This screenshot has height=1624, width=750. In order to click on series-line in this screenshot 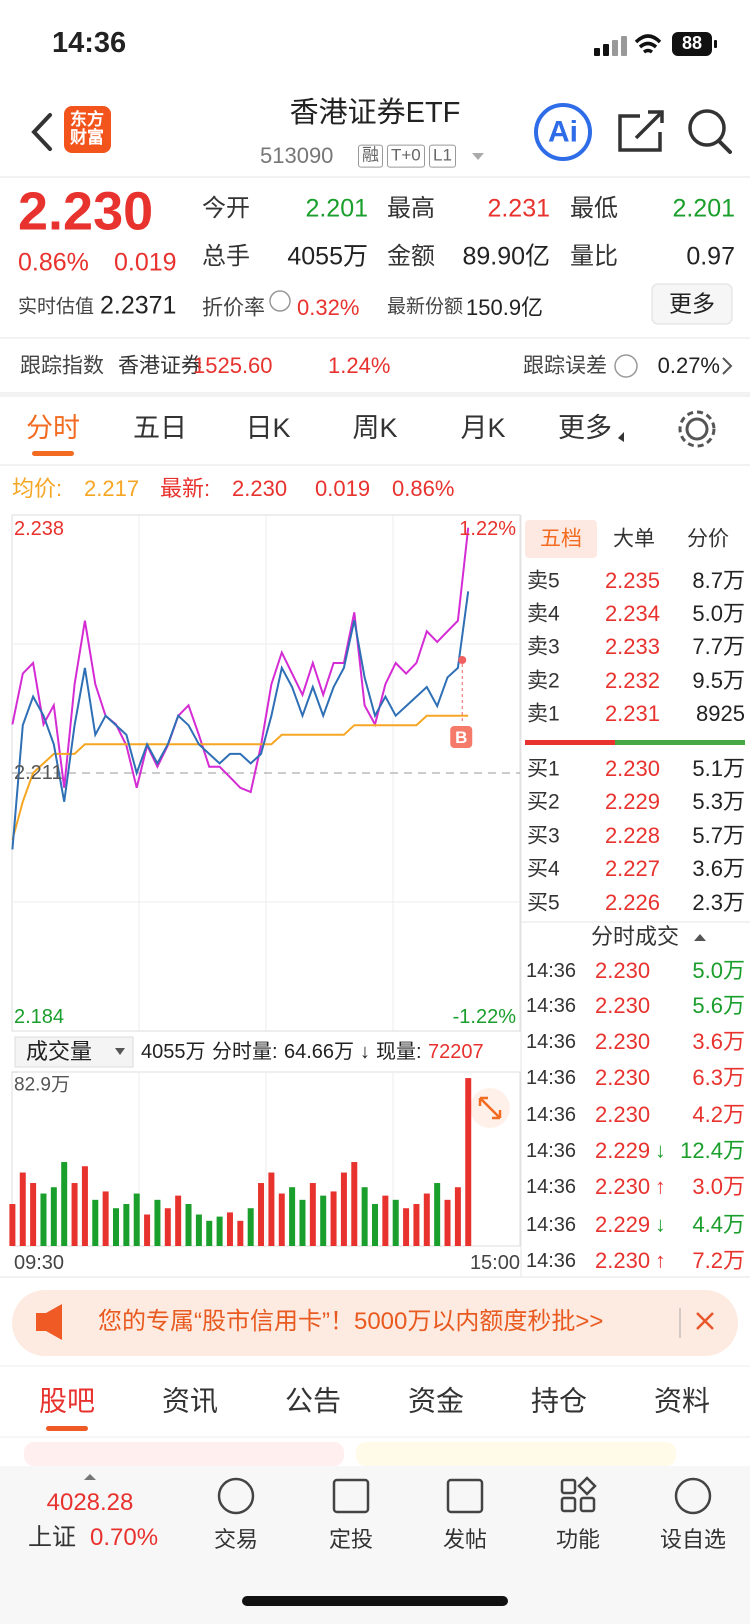, I will do `click(240, 660)`.